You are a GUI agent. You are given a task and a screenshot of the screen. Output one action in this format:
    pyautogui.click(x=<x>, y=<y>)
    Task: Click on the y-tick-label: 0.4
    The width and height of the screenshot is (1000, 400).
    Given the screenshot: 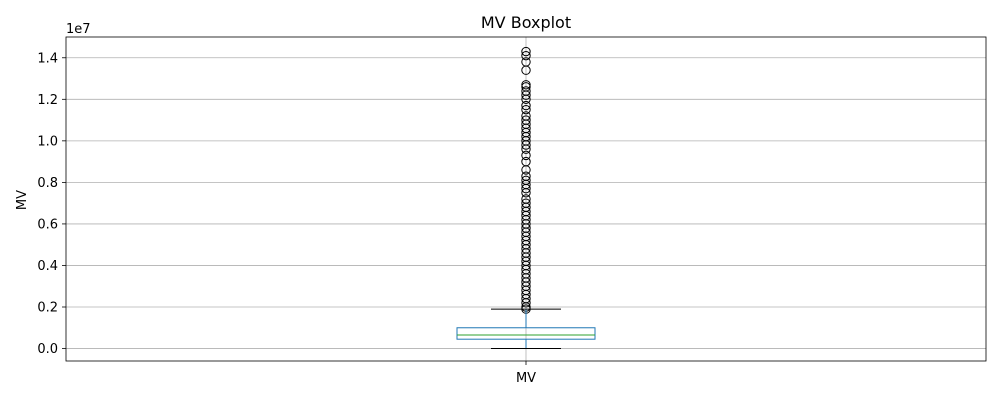 What is the action you would take?
    pyautogui.click(x=47, y=266)
    